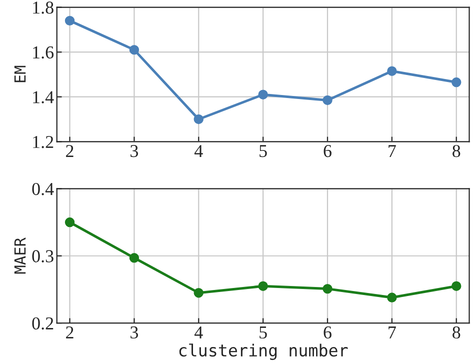 The height and width of the screenshot is (363, 474). I want to click on y-axis-title: EM, so click(20, 74).